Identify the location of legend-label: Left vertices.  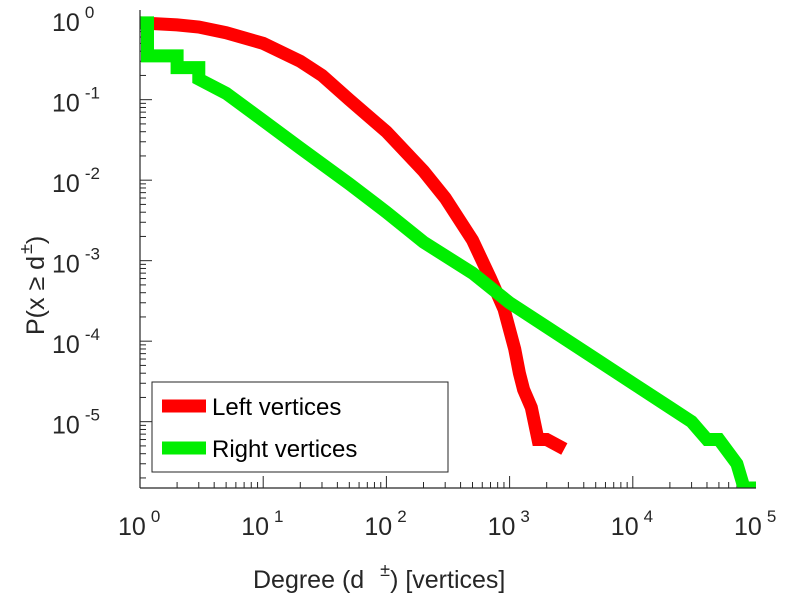
(276, 407).